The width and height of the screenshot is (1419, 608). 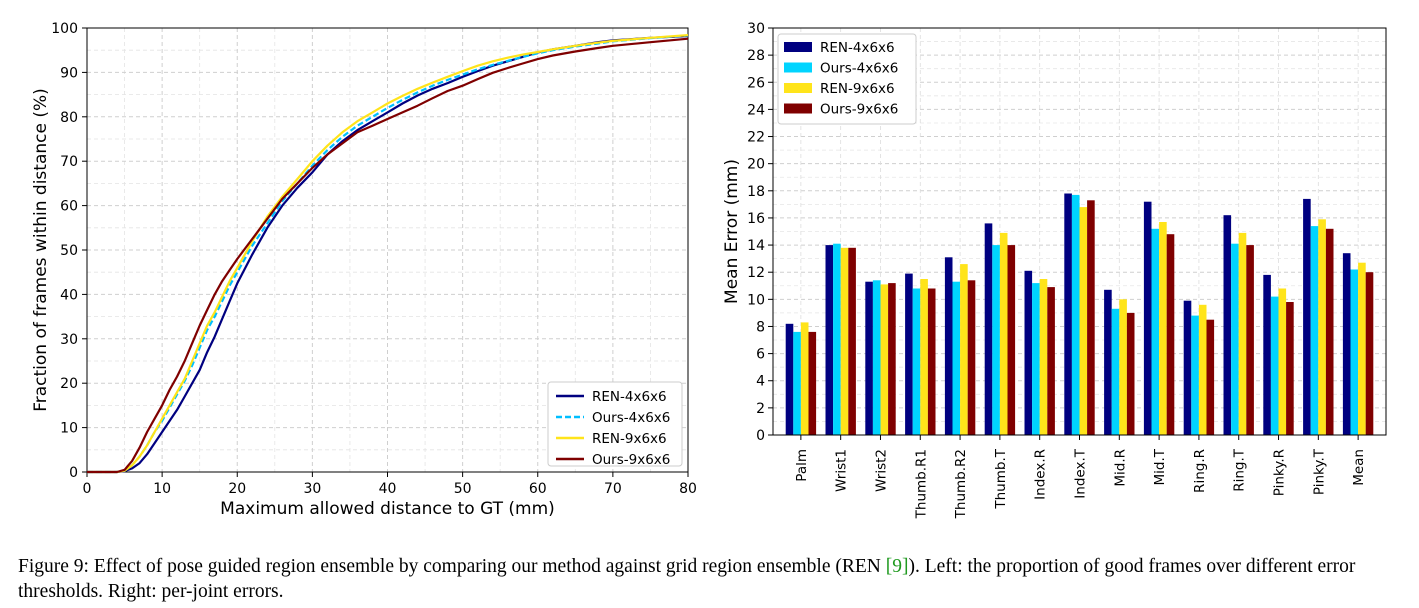 I want to click on x-tick-label: Ring.T, so click(x=1240, y=470).